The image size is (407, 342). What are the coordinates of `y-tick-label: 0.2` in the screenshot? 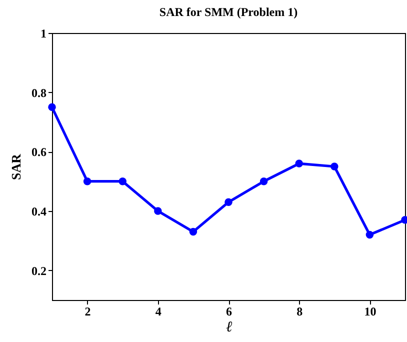 It's located at (39, 271).